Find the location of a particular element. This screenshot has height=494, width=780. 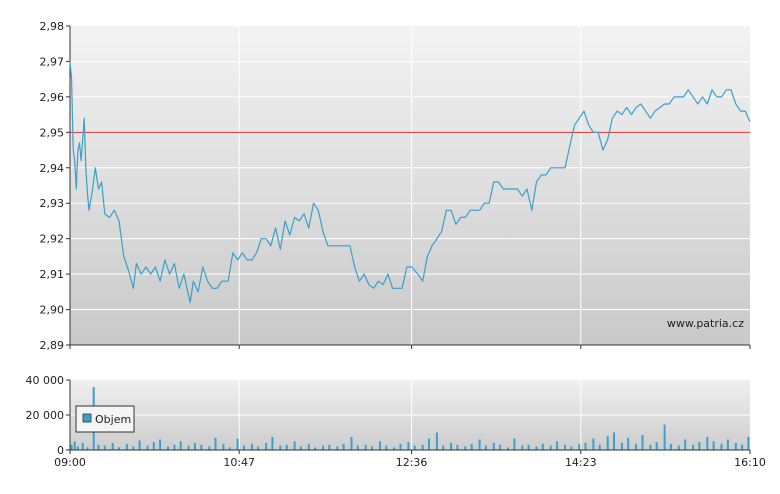

price-y-tick-label: 2,96 is located at coordinates (52, 97).